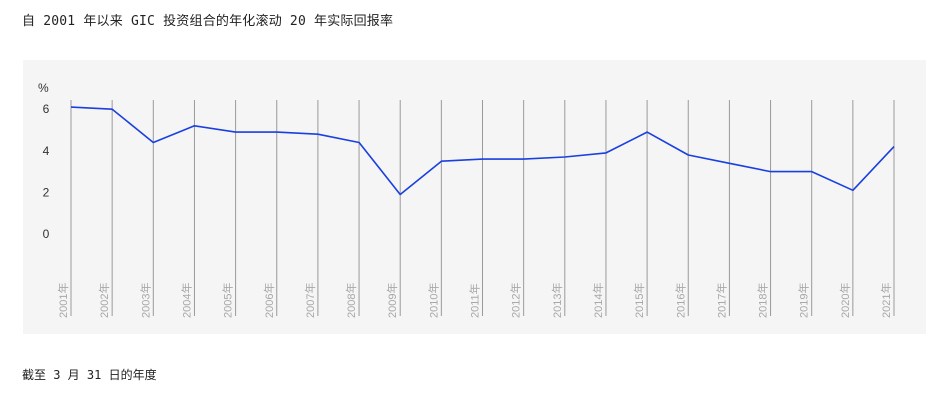 The width and height of the screenshot is (950, 401). I want to click on x-tick-label: 2008年, so click(351, 300).